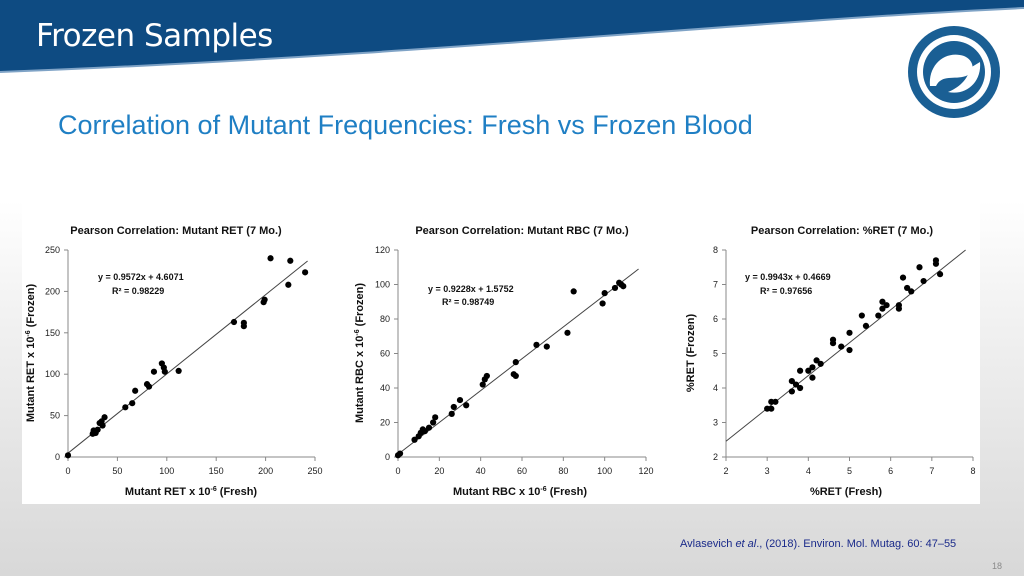 Image resolution: width=1024 pixels, height=576 pixels. I want to click on x-tick-label: 2, so click(725, 471).